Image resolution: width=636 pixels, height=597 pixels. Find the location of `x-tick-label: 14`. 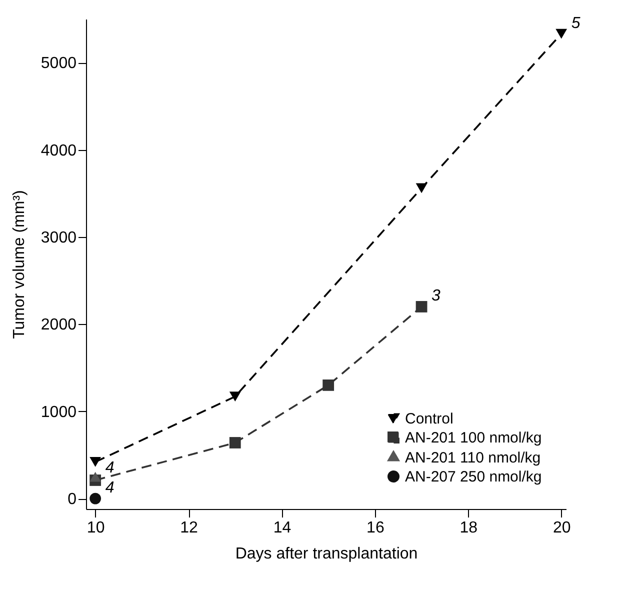

x-tick-label: 14 is located at coordinates (282, 528).